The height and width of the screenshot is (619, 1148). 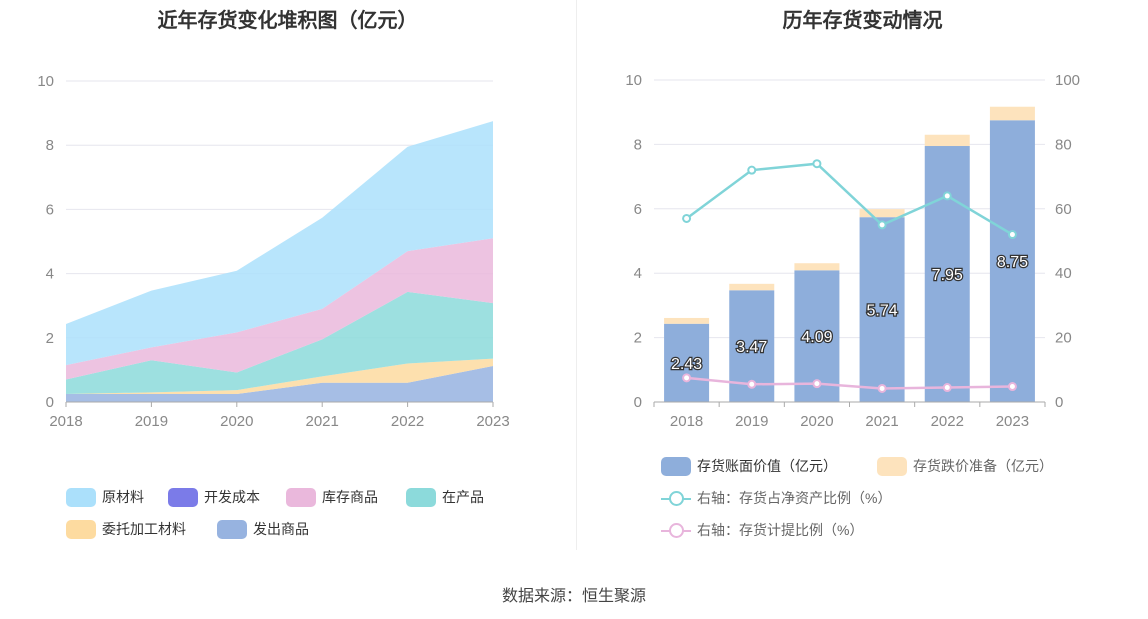 I want to click on panel-divider, so click(x=576, y=275).